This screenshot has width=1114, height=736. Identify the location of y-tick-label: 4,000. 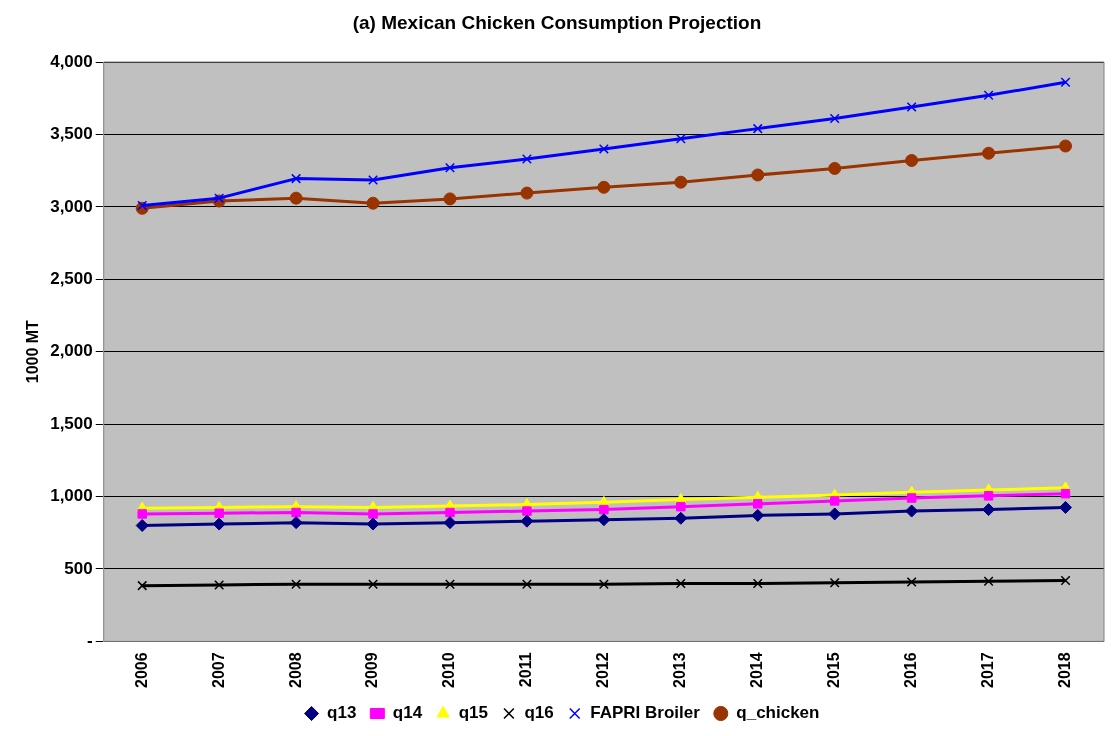
(71, 61).